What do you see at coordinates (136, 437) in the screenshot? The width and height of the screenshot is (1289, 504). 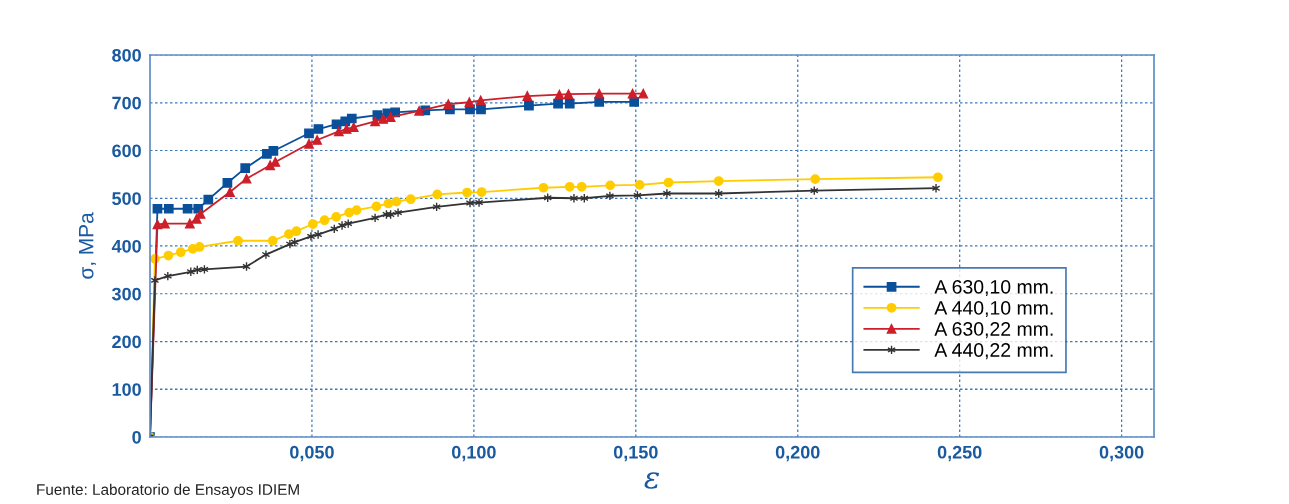 I see `y-tick-label: 0` at bounding box center [136, 437].